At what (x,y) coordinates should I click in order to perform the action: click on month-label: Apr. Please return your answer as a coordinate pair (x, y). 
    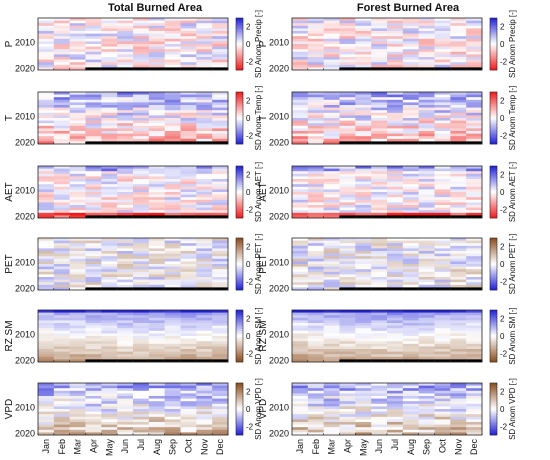
    Looking at the image, I should click on (347, 446).